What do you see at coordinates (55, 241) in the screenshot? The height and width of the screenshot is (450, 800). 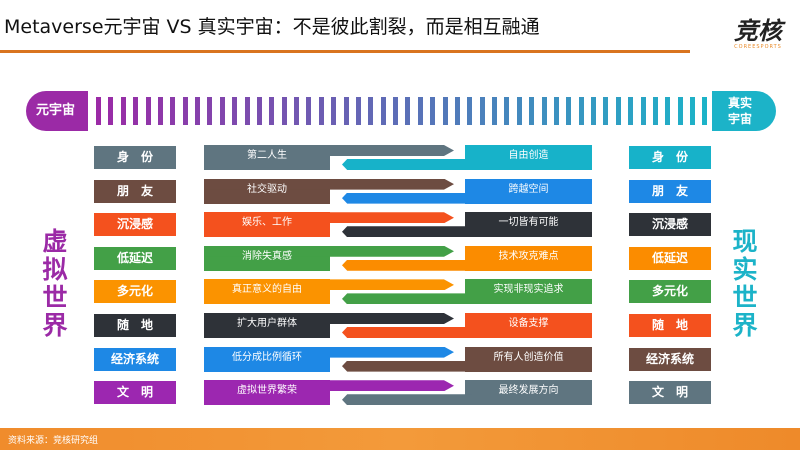 I see `char: 虚` at bounding box center [55, 241].